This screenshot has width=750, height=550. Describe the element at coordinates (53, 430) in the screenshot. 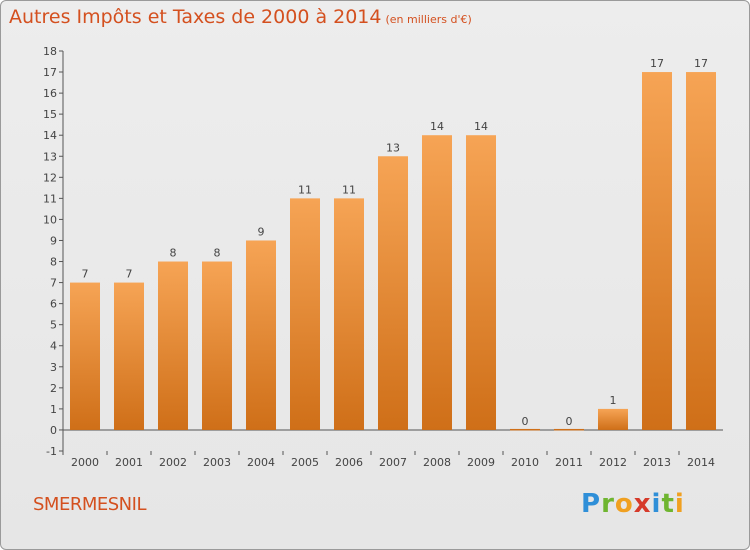

I see `y-tick-label: 0` at that location.